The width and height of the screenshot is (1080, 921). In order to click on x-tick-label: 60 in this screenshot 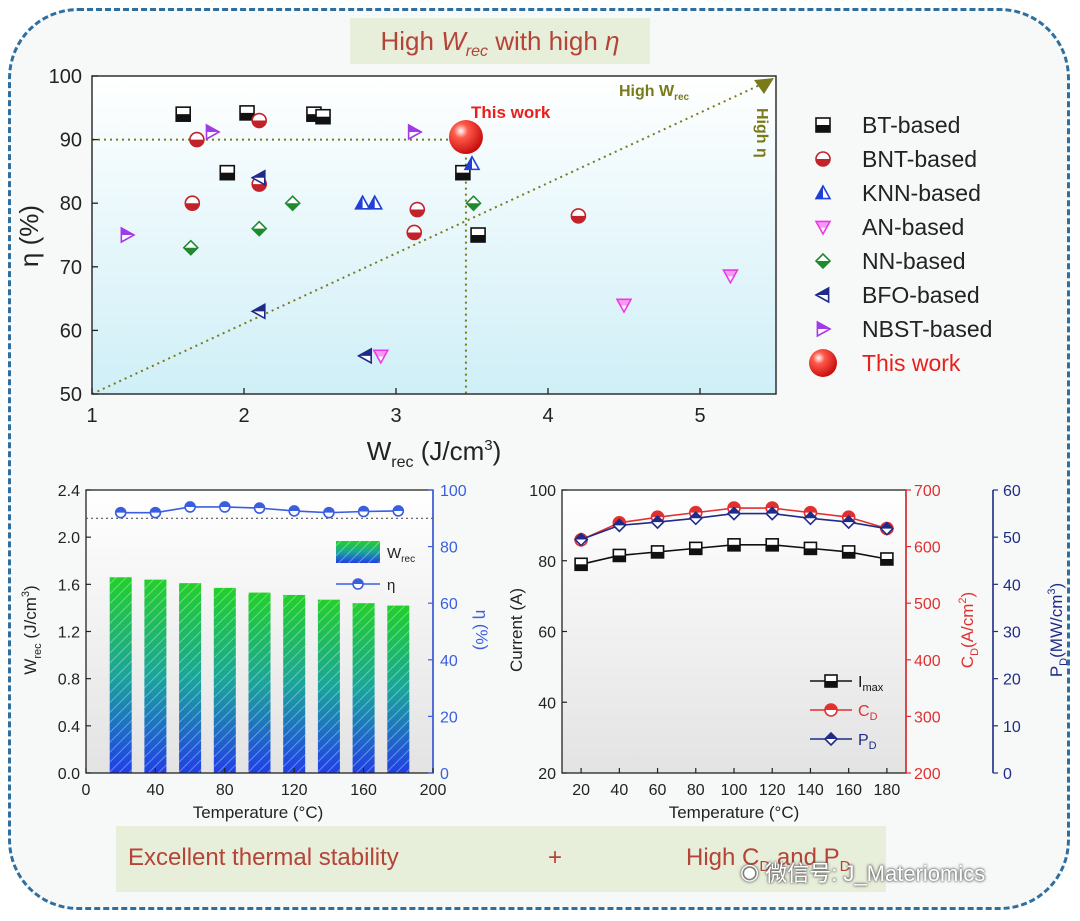, I will do `click(658, 790)`.